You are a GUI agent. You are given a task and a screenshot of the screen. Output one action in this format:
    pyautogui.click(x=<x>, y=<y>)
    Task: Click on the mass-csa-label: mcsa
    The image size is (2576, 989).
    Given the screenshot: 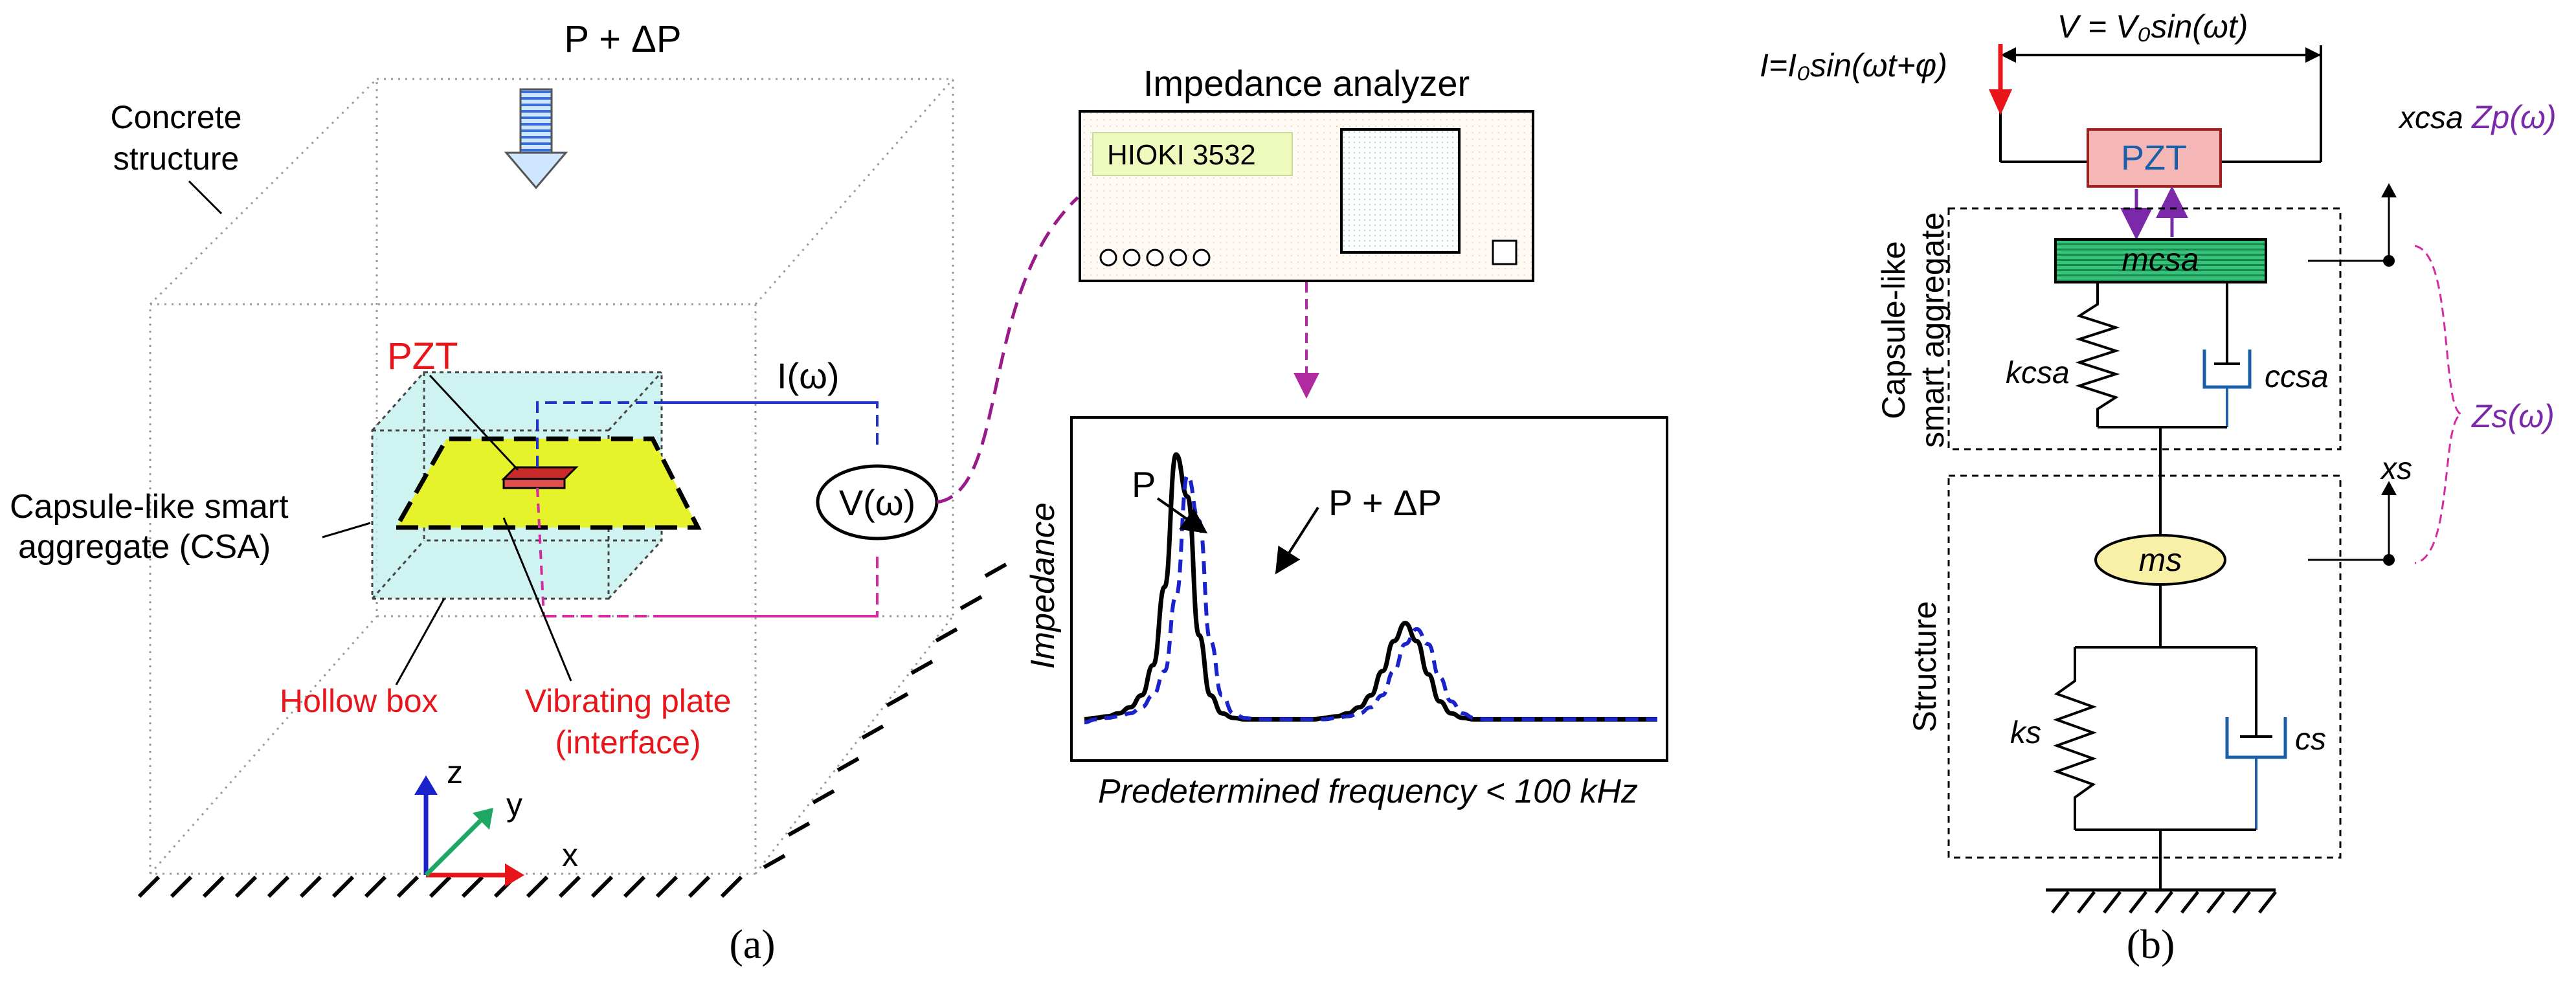 What is the action you would take?
    pyautogui.click(x=2160, y=259)
    